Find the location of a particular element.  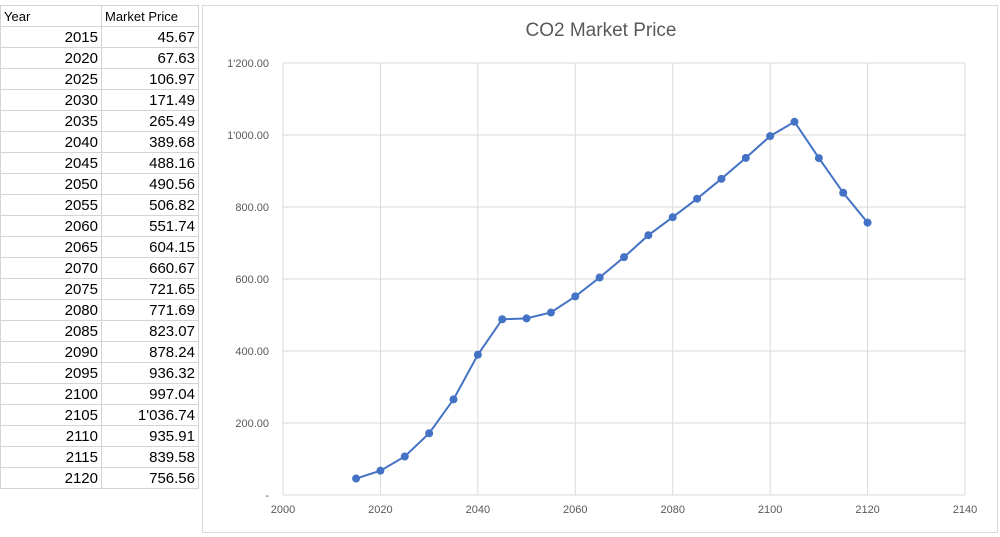

x-tick-label: 2020 is located at coordinates (380, 510).